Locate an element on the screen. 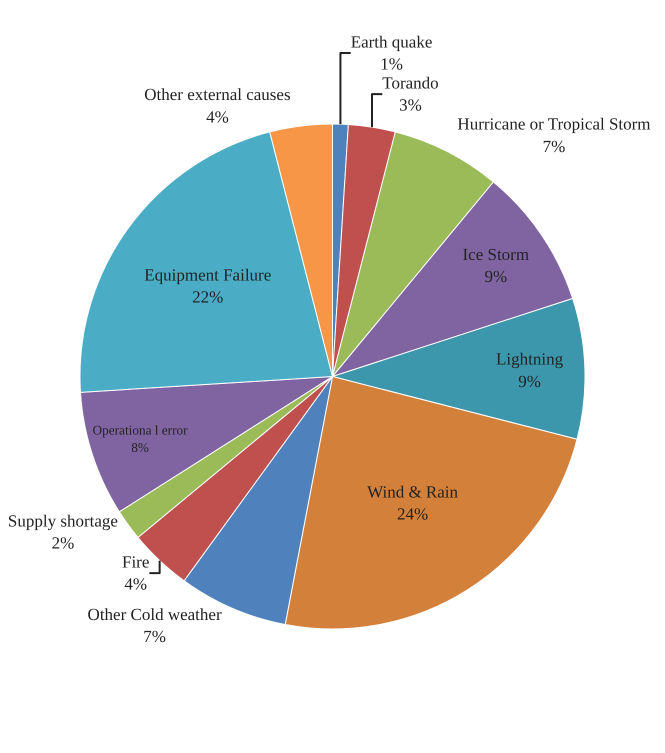 The width and height of the screenshot is (665, 753). data-label: 8% is located at coordinates (140, 447).